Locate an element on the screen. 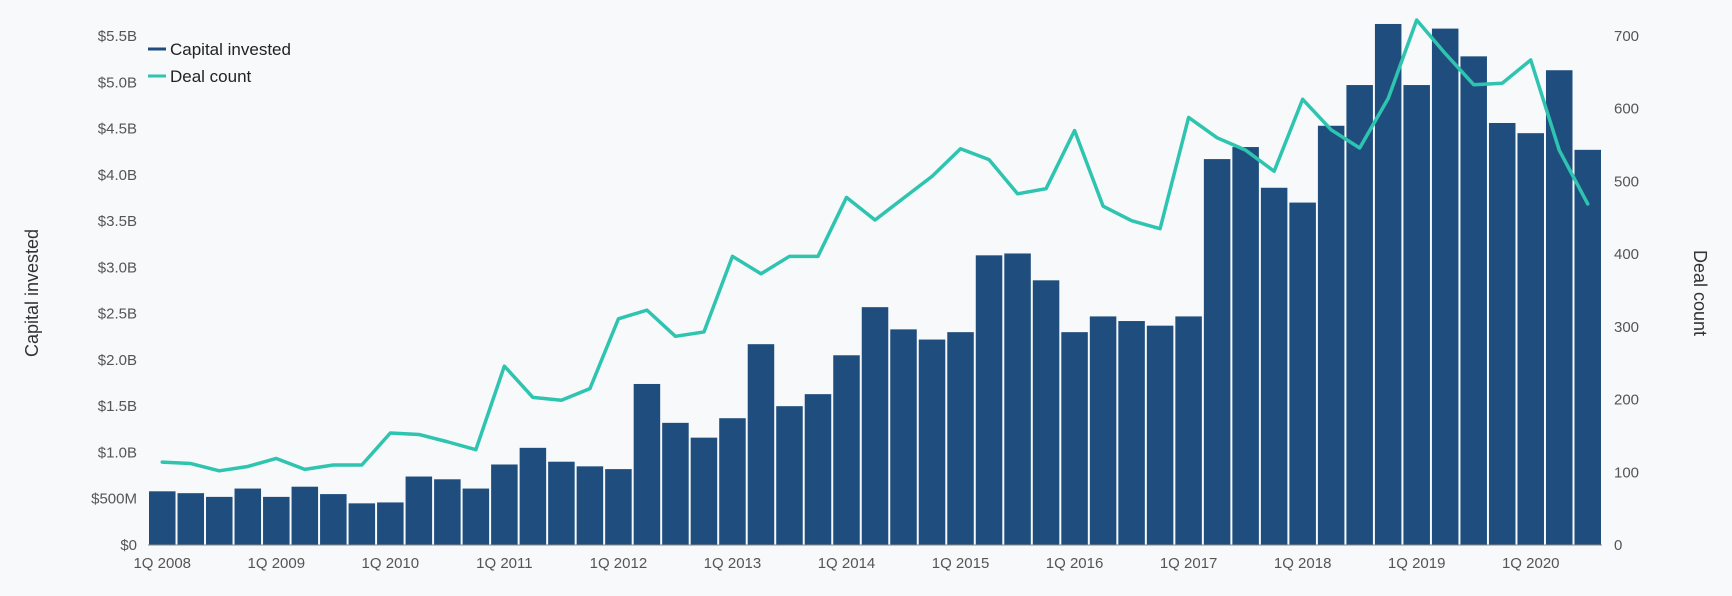 Image resolution: width=1732 pixels, height=596 pixels. left-tick-label: $1.0B is located at coordinates (117, 452).